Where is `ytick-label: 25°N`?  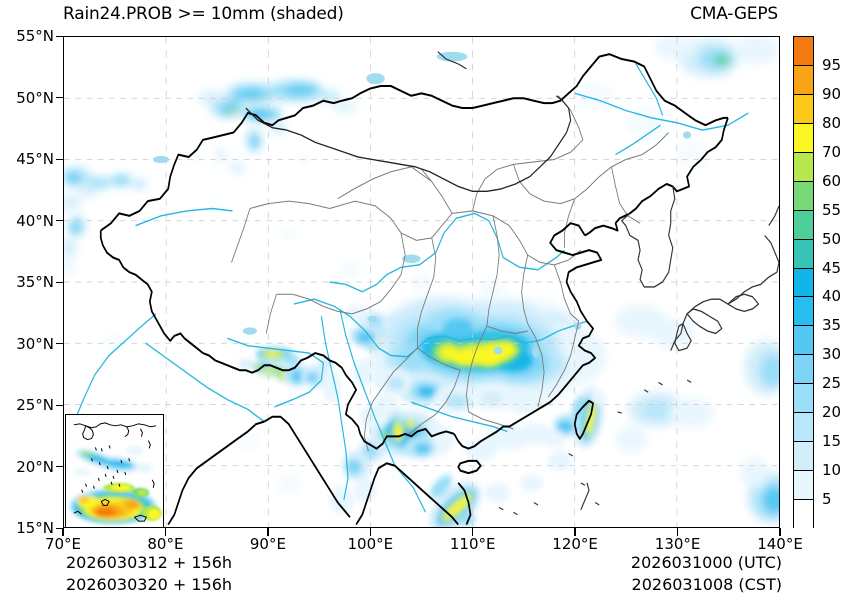 ytick-label: 25°N is located at coordinates (35, 405).